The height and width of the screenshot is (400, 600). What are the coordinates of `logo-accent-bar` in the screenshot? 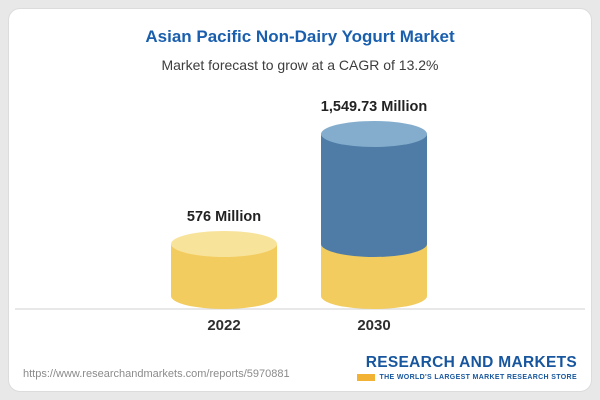 It's located at (366, 377).